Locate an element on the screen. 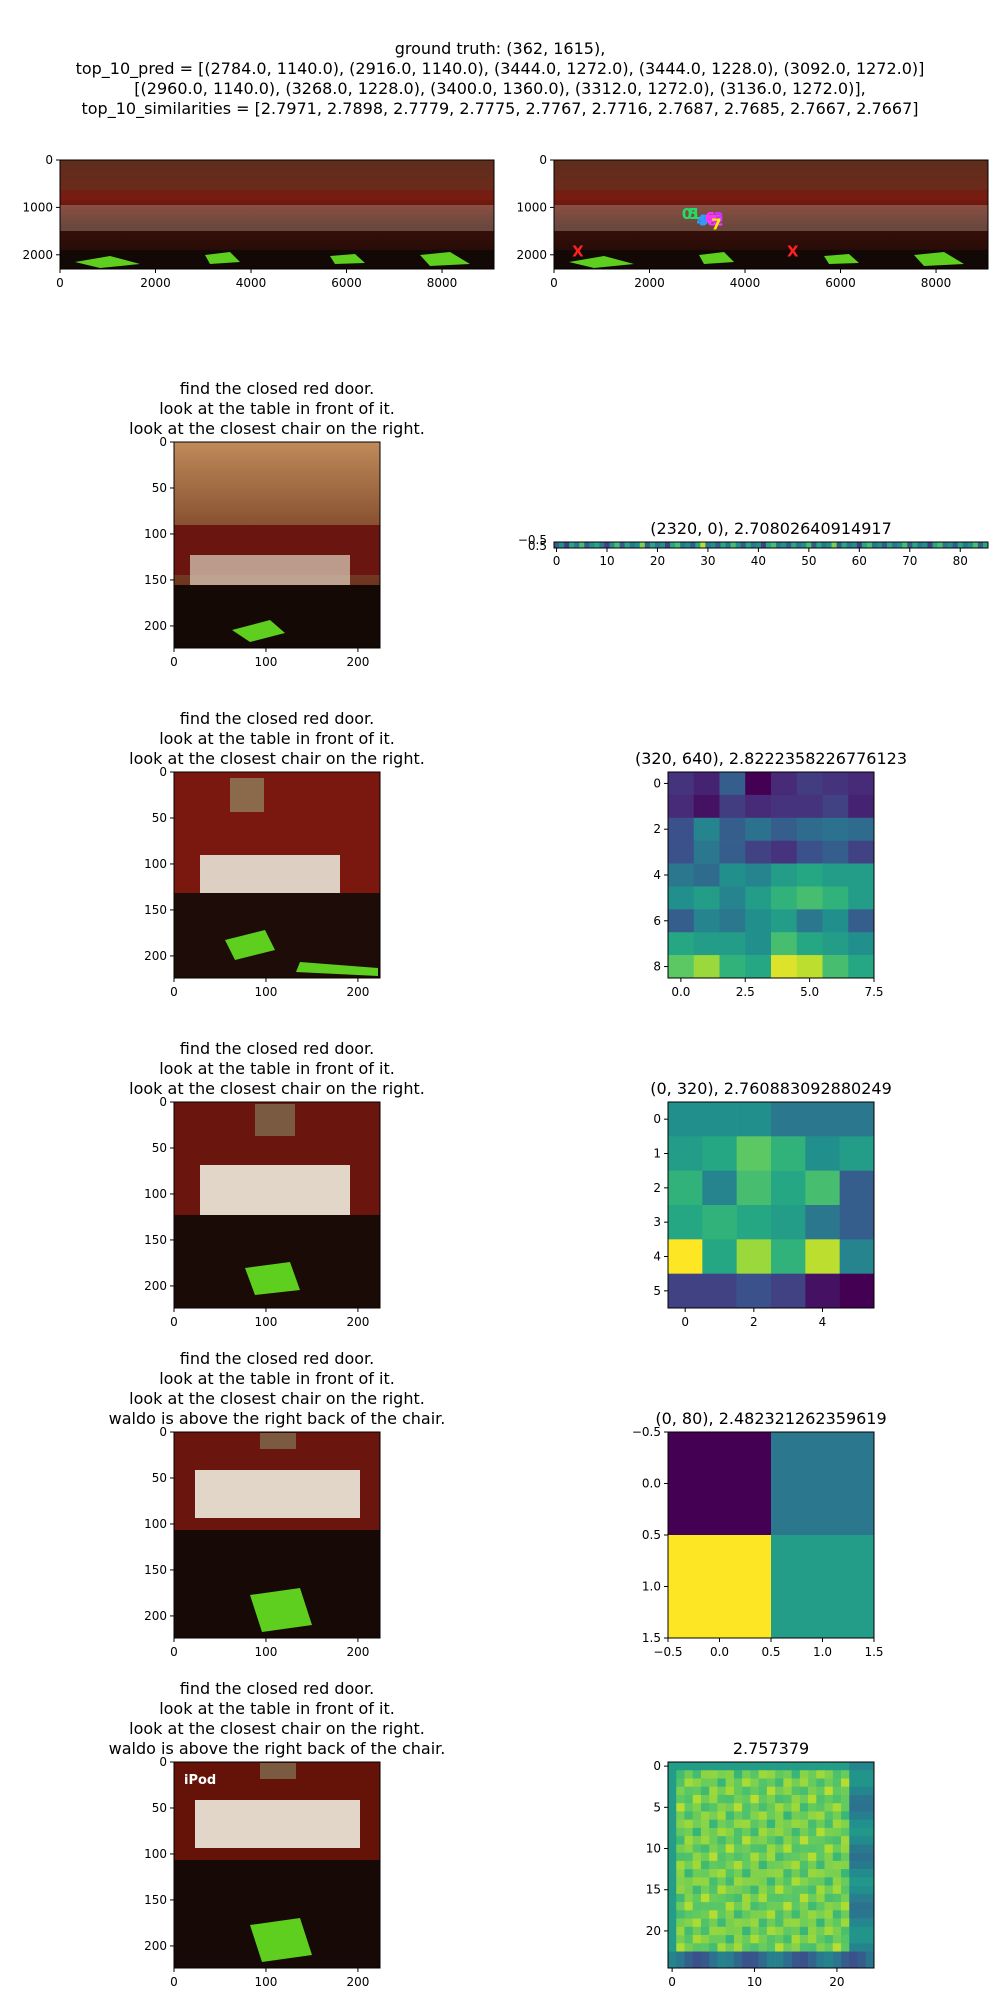 Image resolution: width=1000 pixels, height=2004 pixels. heat-4-panel is located at coordinates (771, 1535).